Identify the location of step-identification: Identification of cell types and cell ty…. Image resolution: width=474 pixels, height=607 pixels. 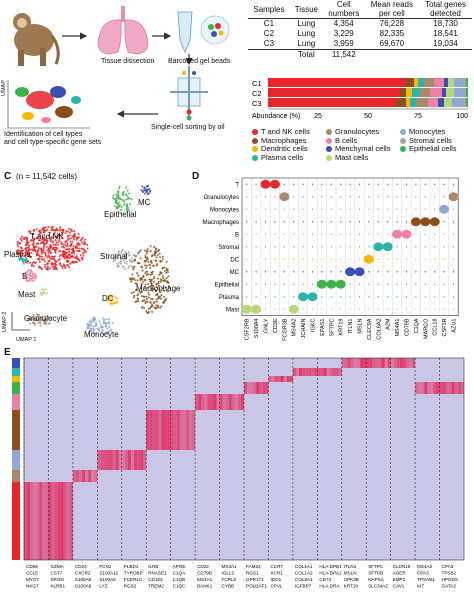
(53, 138).